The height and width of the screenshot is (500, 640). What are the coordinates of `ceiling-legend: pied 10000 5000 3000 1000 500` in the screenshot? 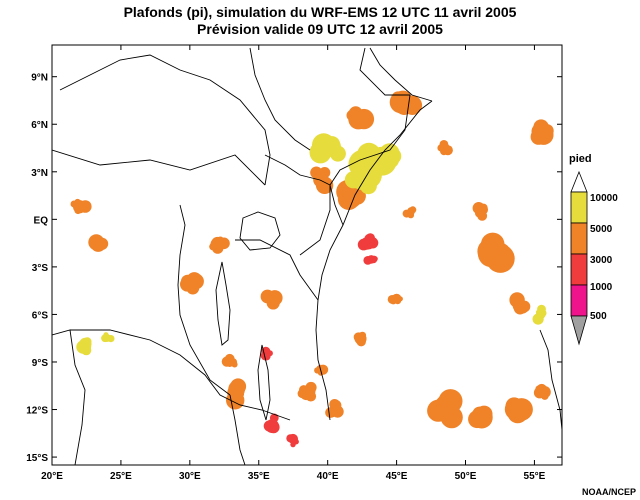 It's located at (593, 249).